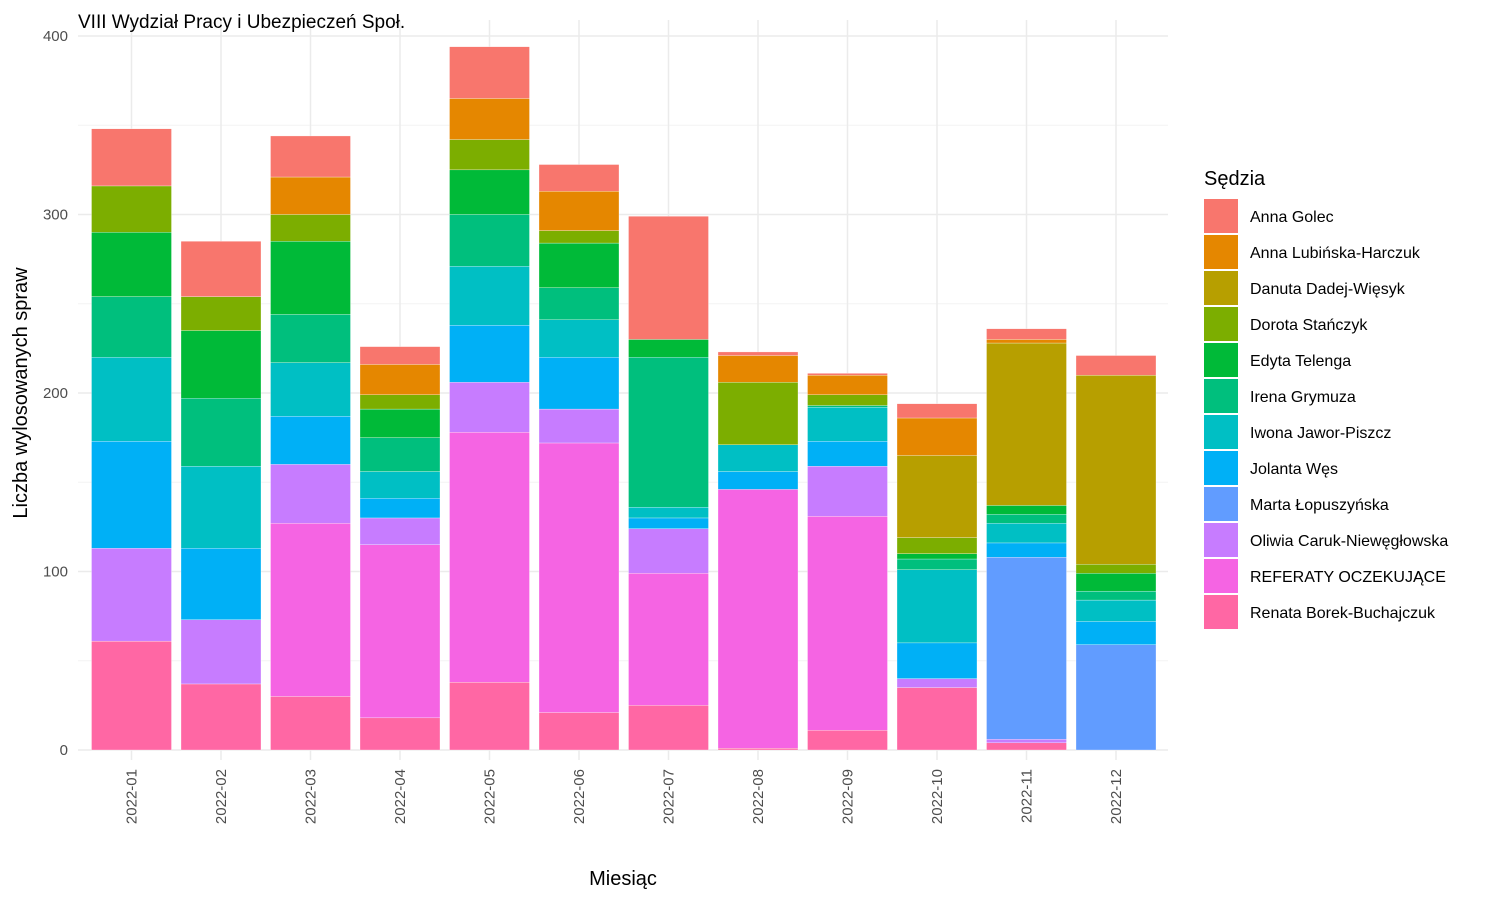 The height and width of the screenshot is (900, 1500). What do you see at coordinates (311, 796) in the screenshot?
I see `x-tick-label: 2022-03` at bounding box center [311, 796].